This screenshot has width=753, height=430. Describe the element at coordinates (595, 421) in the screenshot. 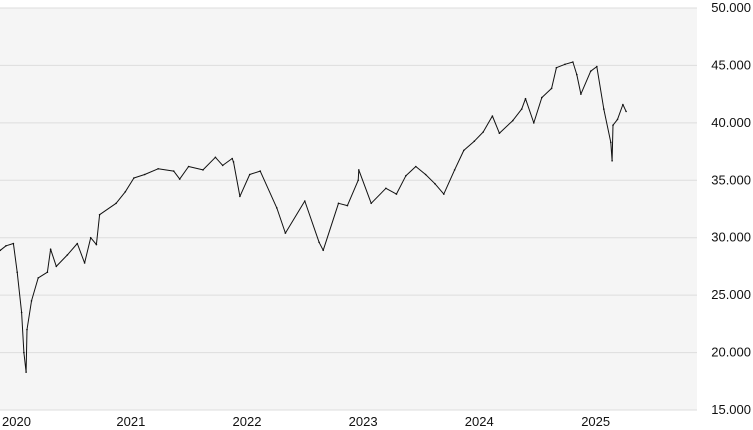

I see `x-tick-label: 2025` at that location.